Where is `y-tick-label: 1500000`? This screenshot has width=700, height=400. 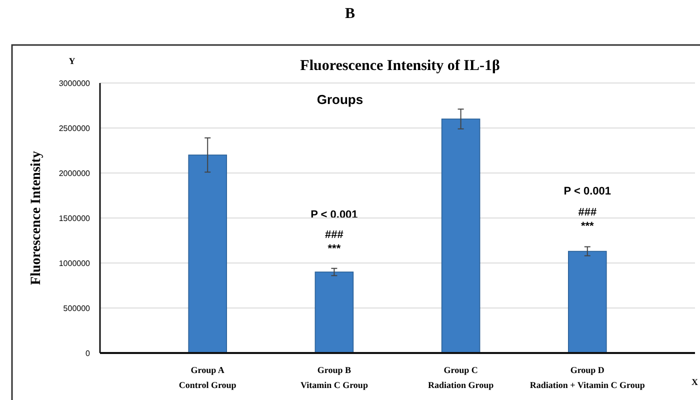
y-tick-label: 1500000 is located at coordinates (74, 218).